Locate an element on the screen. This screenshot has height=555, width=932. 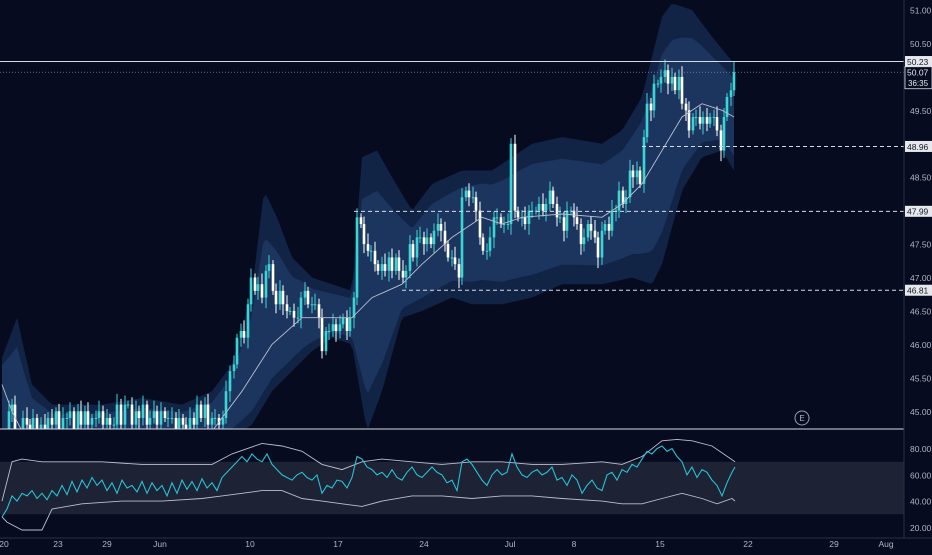
level-label: 48.96 is located at coordinates (918, 147).